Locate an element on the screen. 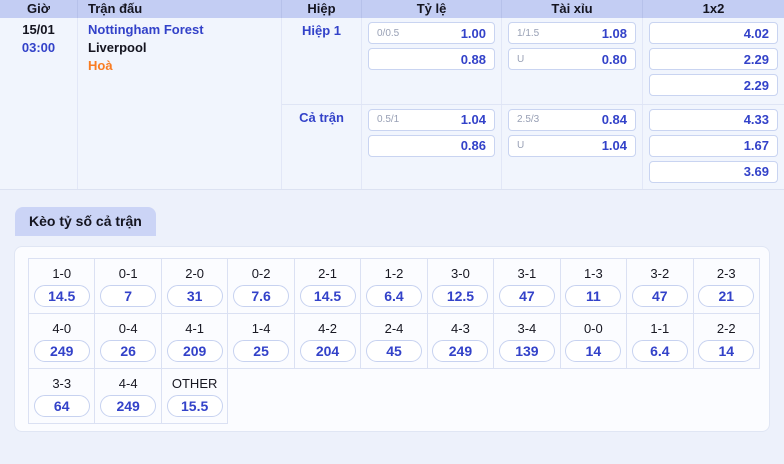 The height and width of the screenshot is (464, 784). under-odds-button: U 1.04 is located at coordinates (572, 145).